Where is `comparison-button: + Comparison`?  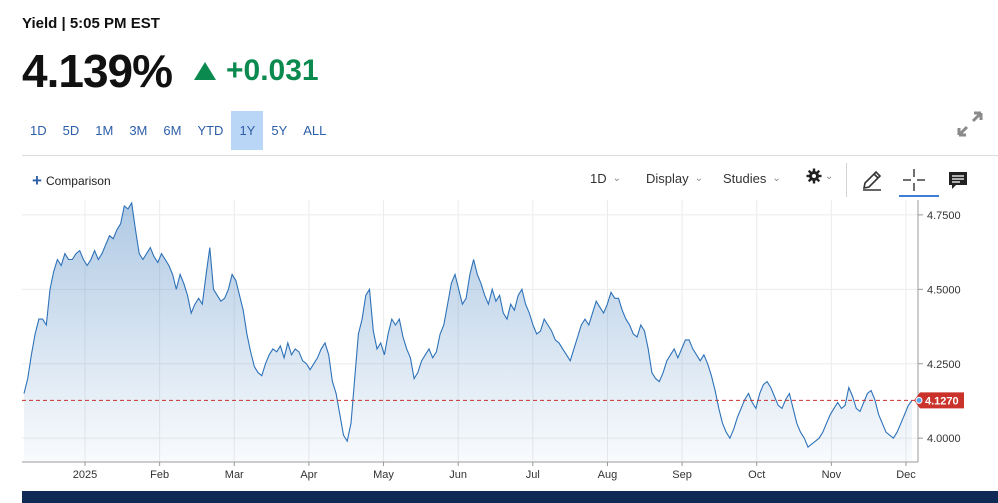 comparison-button: + Comparison is located at coordinates (71, 180).